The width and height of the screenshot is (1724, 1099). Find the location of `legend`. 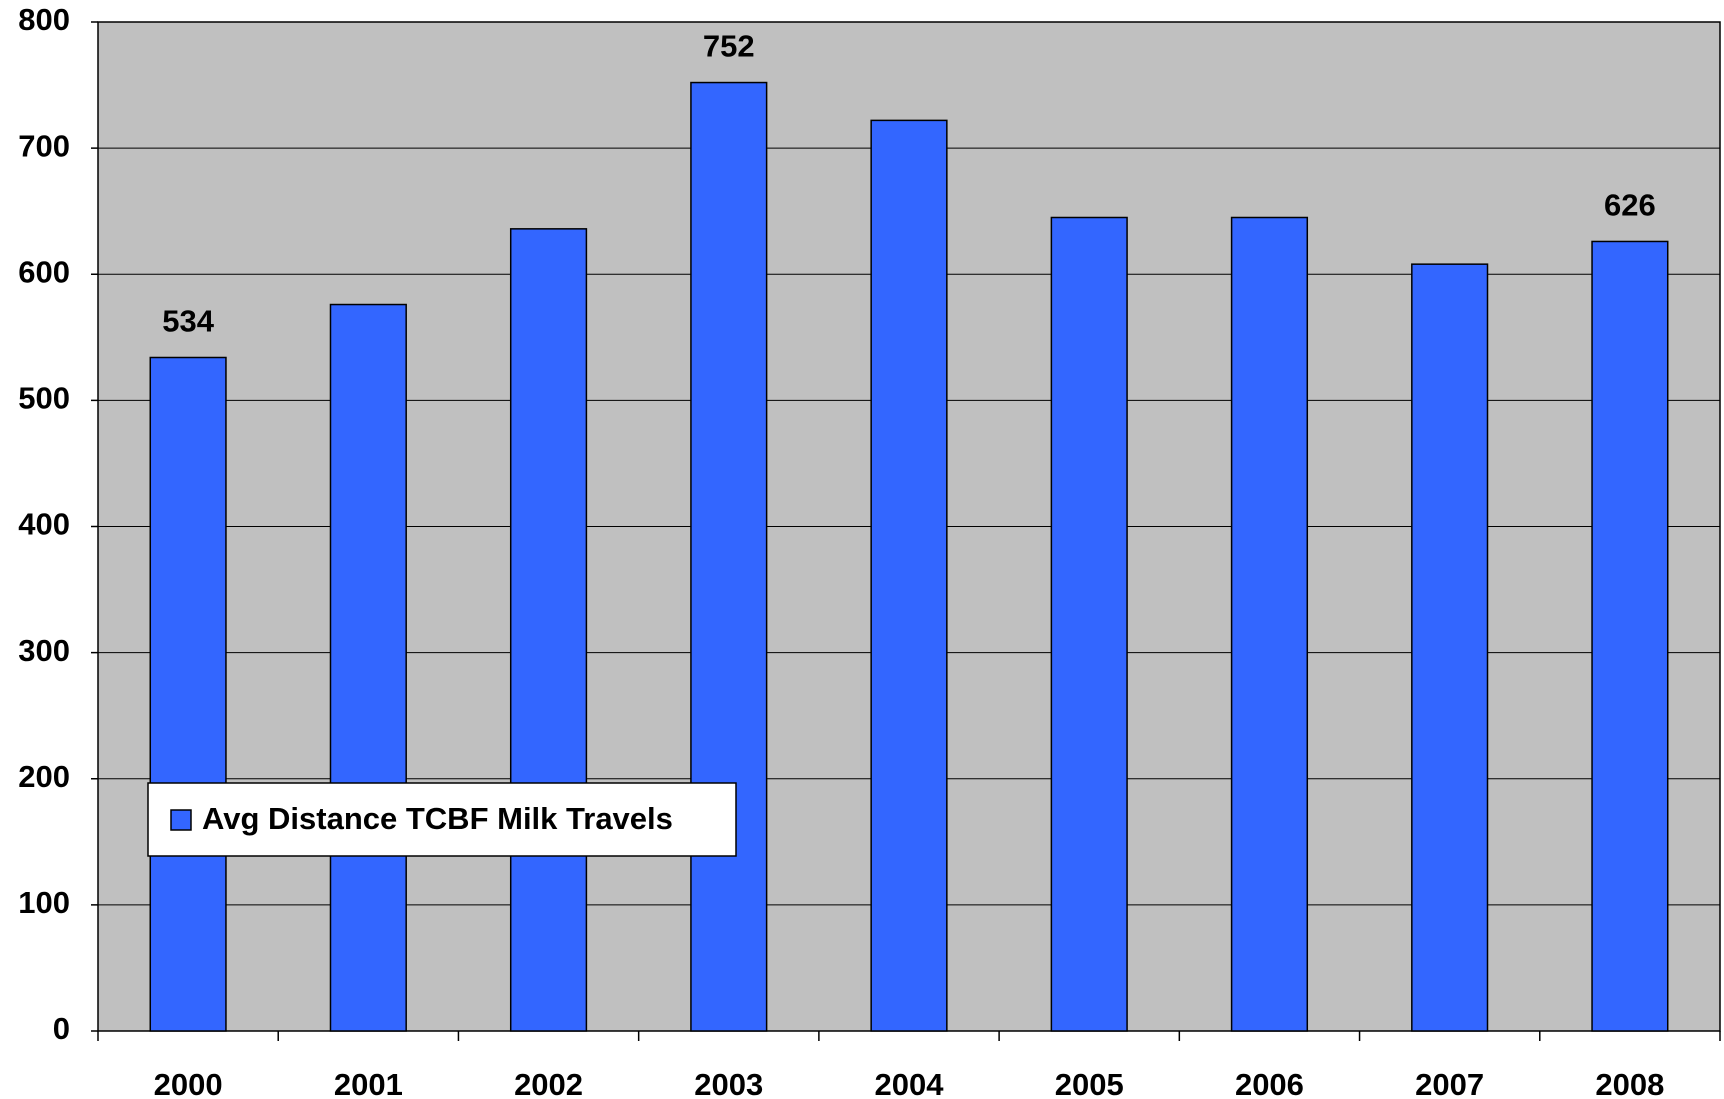

legend is located at coordinates (442, 819).